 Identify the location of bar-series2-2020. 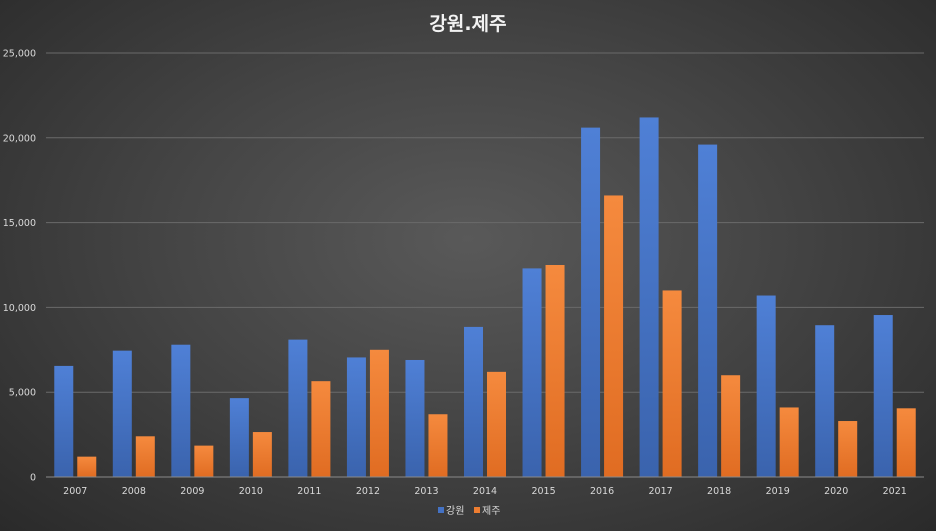
(848, 449).